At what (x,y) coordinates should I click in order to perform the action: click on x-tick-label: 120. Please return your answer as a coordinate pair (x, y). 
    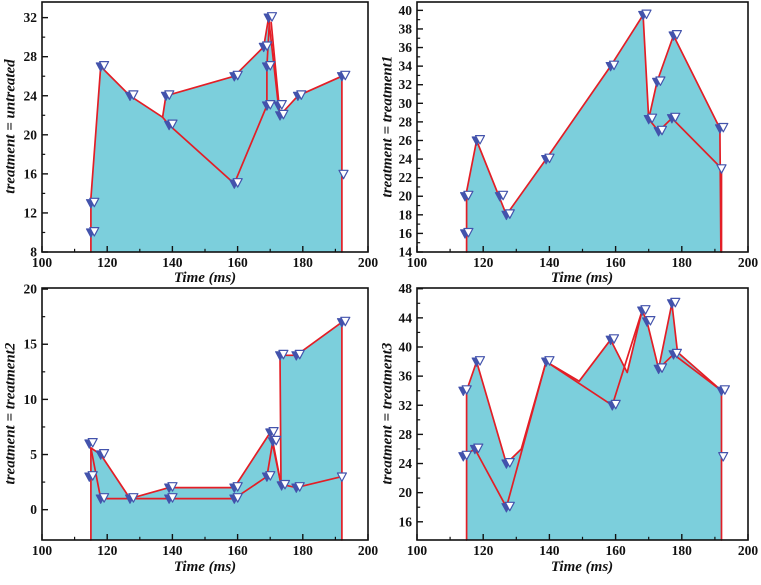
    Looking at the image, I should click on (483, 550).